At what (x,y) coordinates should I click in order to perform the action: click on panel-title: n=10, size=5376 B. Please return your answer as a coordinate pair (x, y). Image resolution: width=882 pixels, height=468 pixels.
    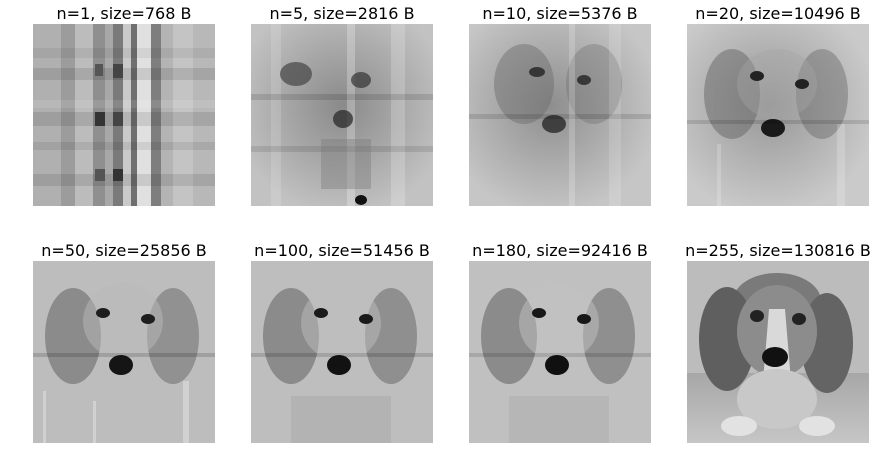
    Looking at the image, I should click on (560, 14).